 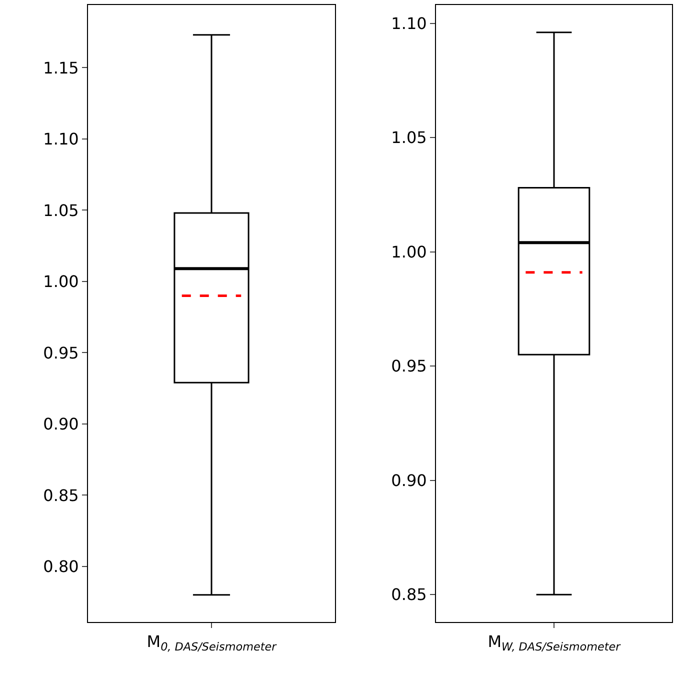 What do you see at coordinates (61, 566) in the screenshot?
I see `y-tick-label: 0.80` at bounding box center [61, 566].